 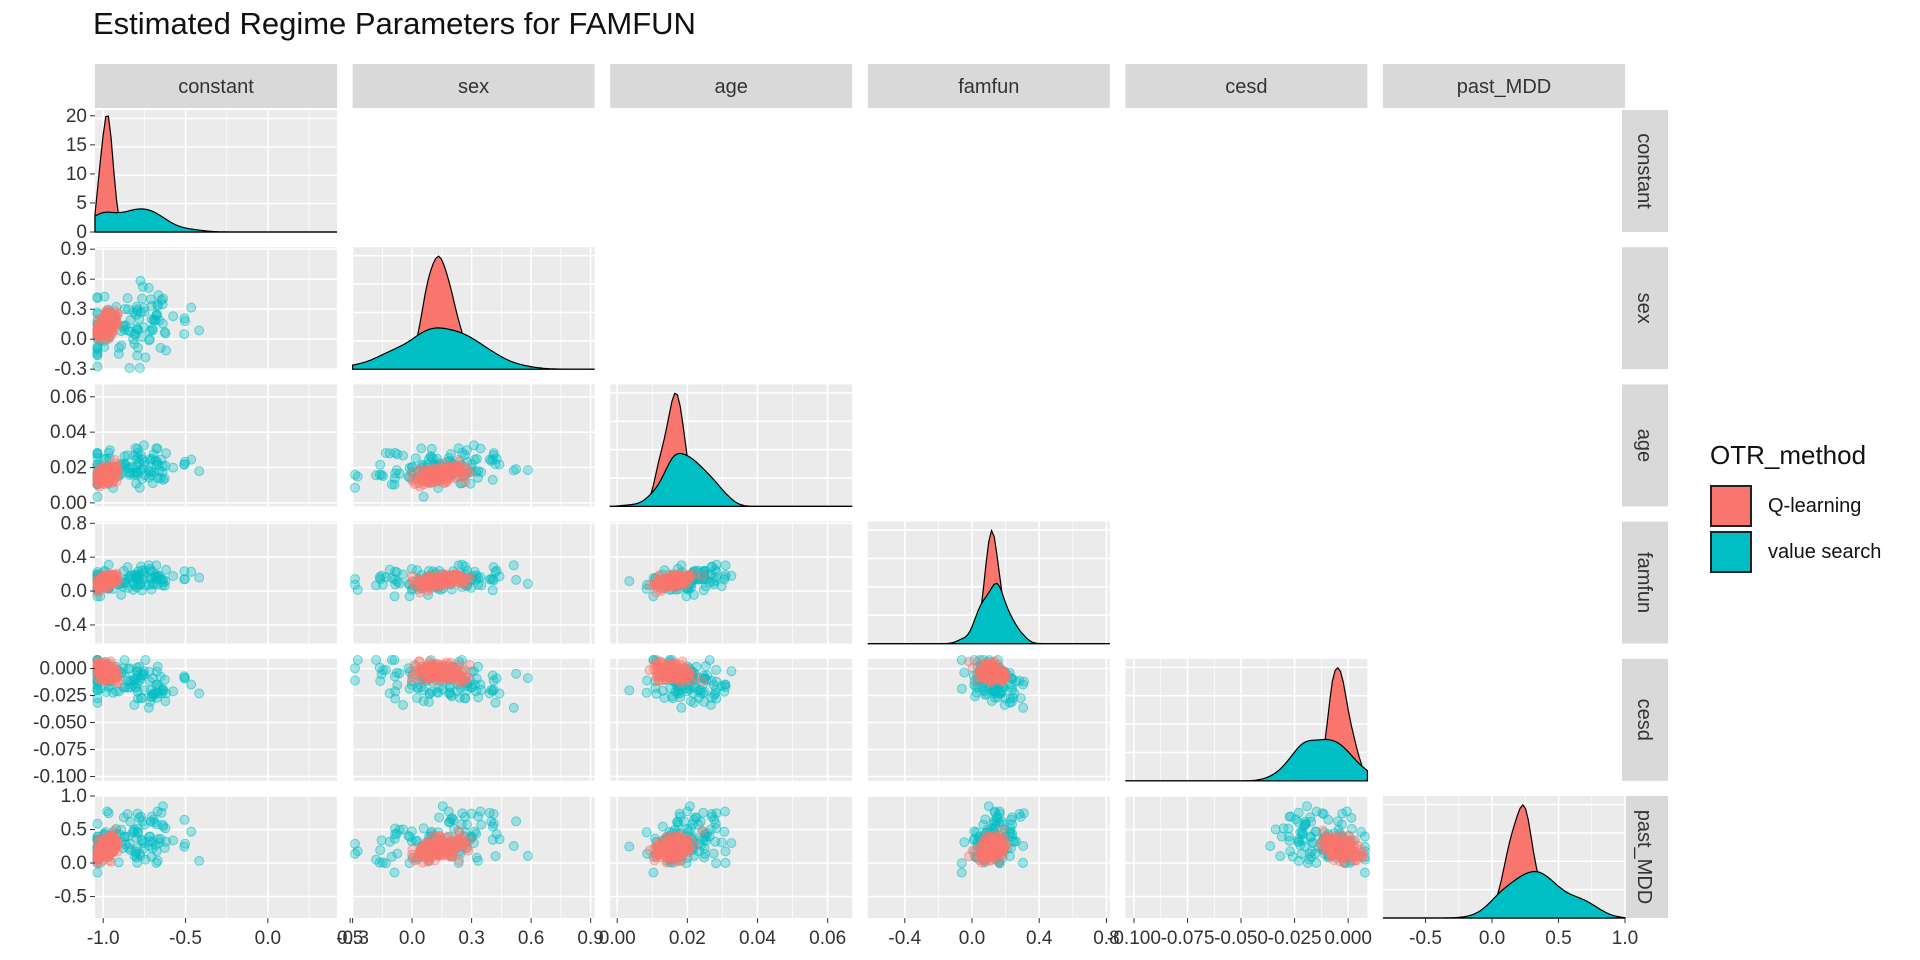 I want to click on x-tick-label: 0.3, so click(x=471, y=938).